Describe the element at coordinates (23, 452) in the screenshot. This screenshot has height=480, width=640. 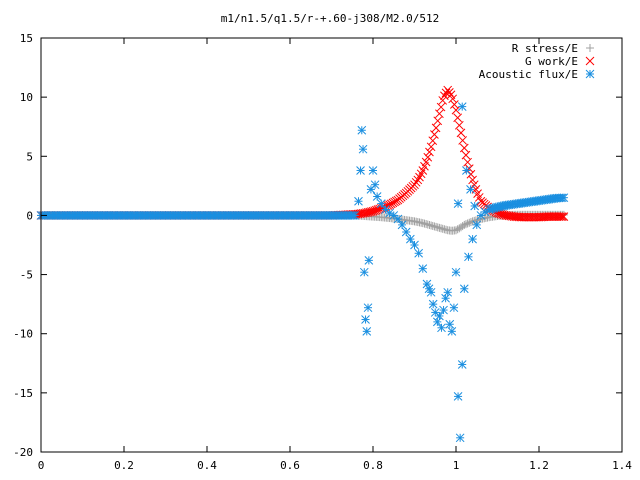
I see `y-tick-label: -20` at that location.